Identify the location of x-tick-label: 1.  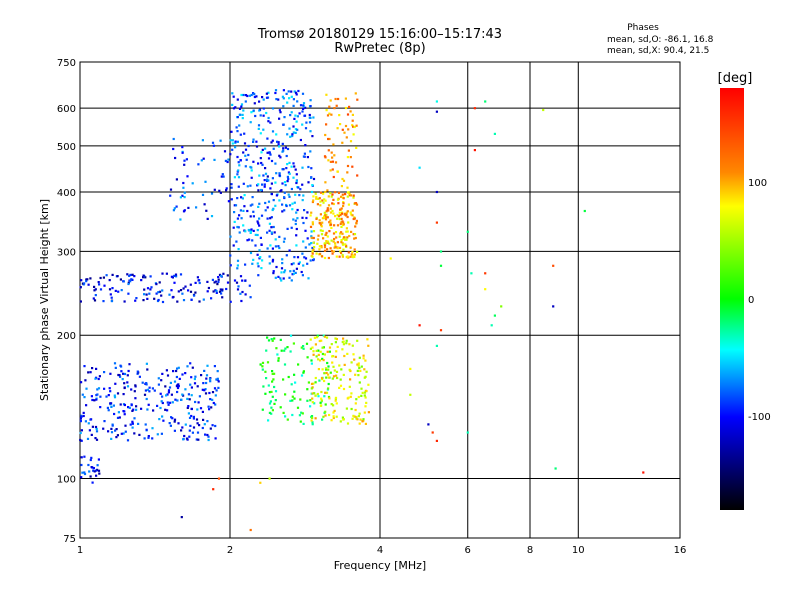
(80, 550).